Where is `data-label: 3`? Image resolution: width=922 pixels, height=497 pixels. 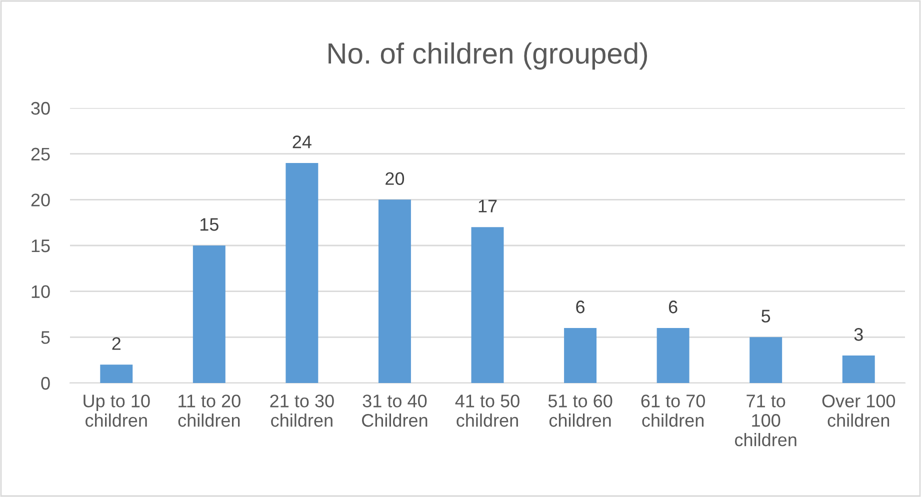 data-label: 3 is located at coordinates (858, 334).